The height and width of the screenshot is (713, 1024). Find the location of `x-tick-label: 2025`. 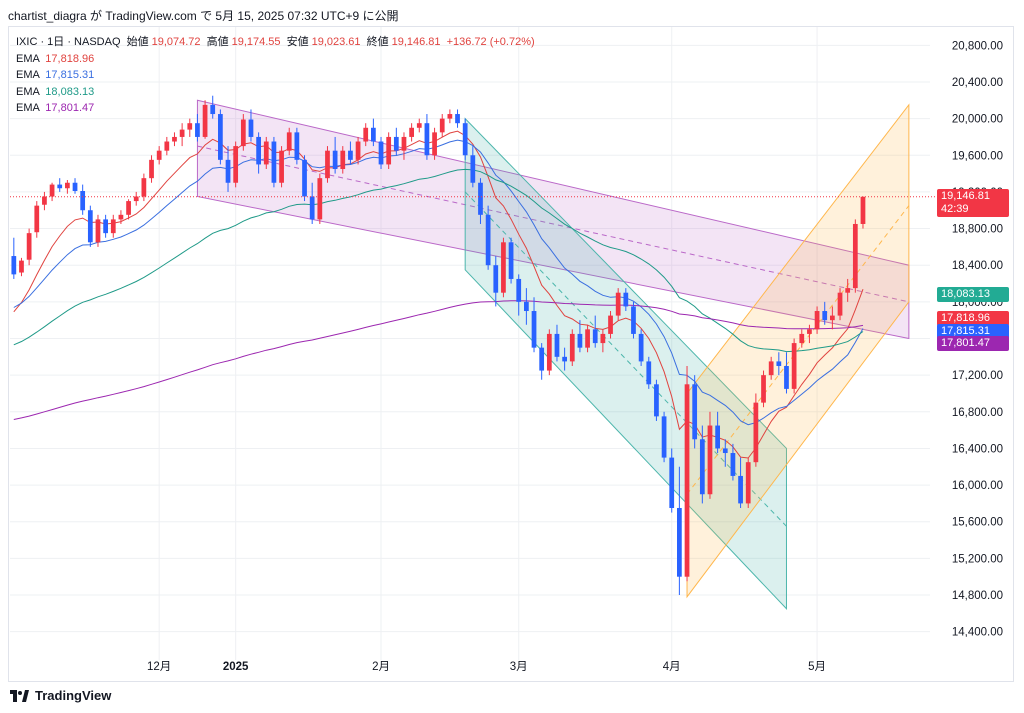

x-tick-label: 2025 is located at coordinates (236, 667).